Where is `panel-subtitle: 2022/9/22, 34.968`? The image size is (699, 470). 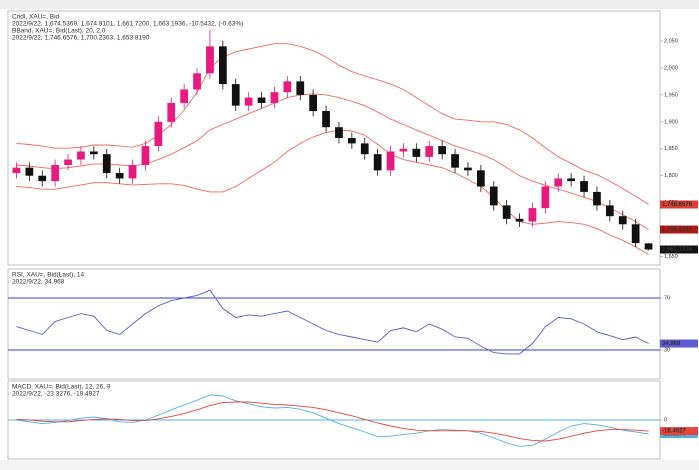 panel-subtitle: 2022/9/22, 34.968 is located at coordinates (38, 282).